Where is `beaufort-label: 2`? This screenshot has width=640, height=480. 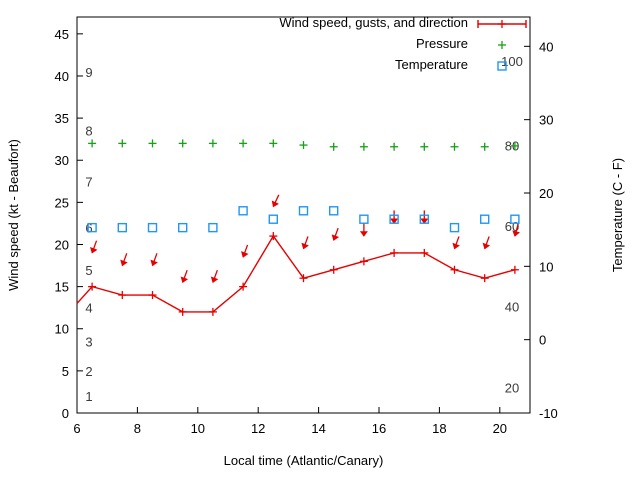
beaufort-label: 2 is located at coordinates (88, 371).